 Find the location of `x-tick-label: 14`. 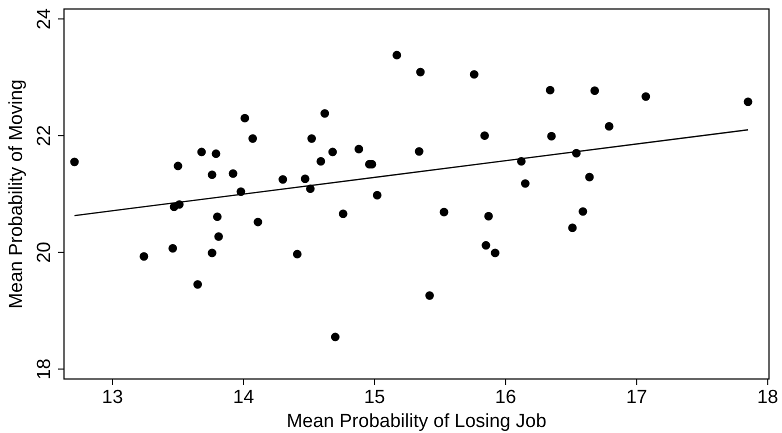

x-tick-label: 14 is located at coordinates (243, 397).